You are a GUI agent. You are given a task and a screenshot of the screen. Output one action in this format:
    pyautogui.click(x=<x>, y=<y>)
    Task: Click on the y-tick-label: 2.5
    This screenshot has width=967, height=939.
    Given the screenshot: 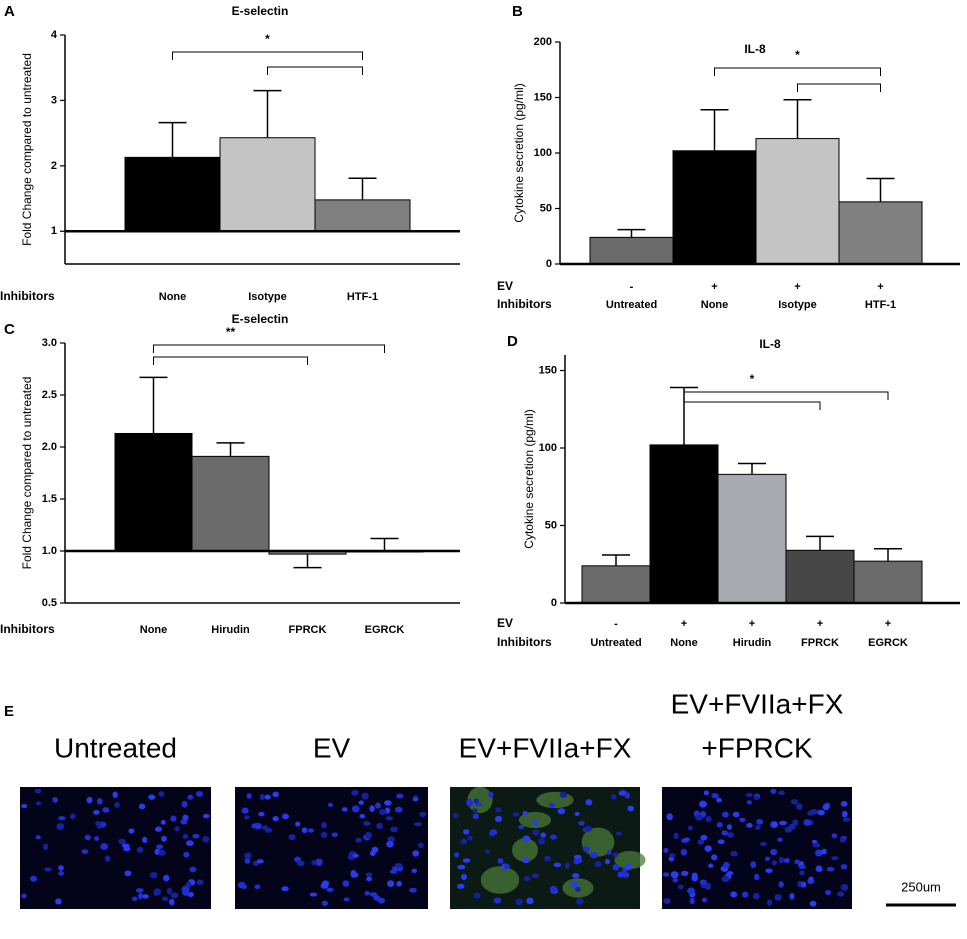 What is the action you would take?
    pyautogui.click(x=49, y=395)
    